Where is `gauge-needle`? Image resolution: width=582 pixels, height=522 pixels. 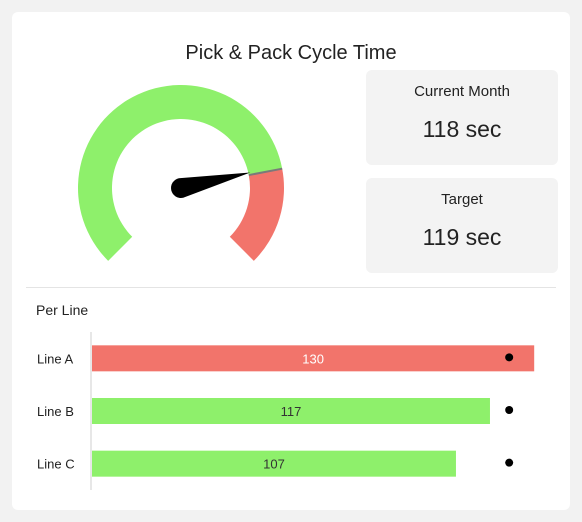 gauge-needle is located at coordinates (210, 185).